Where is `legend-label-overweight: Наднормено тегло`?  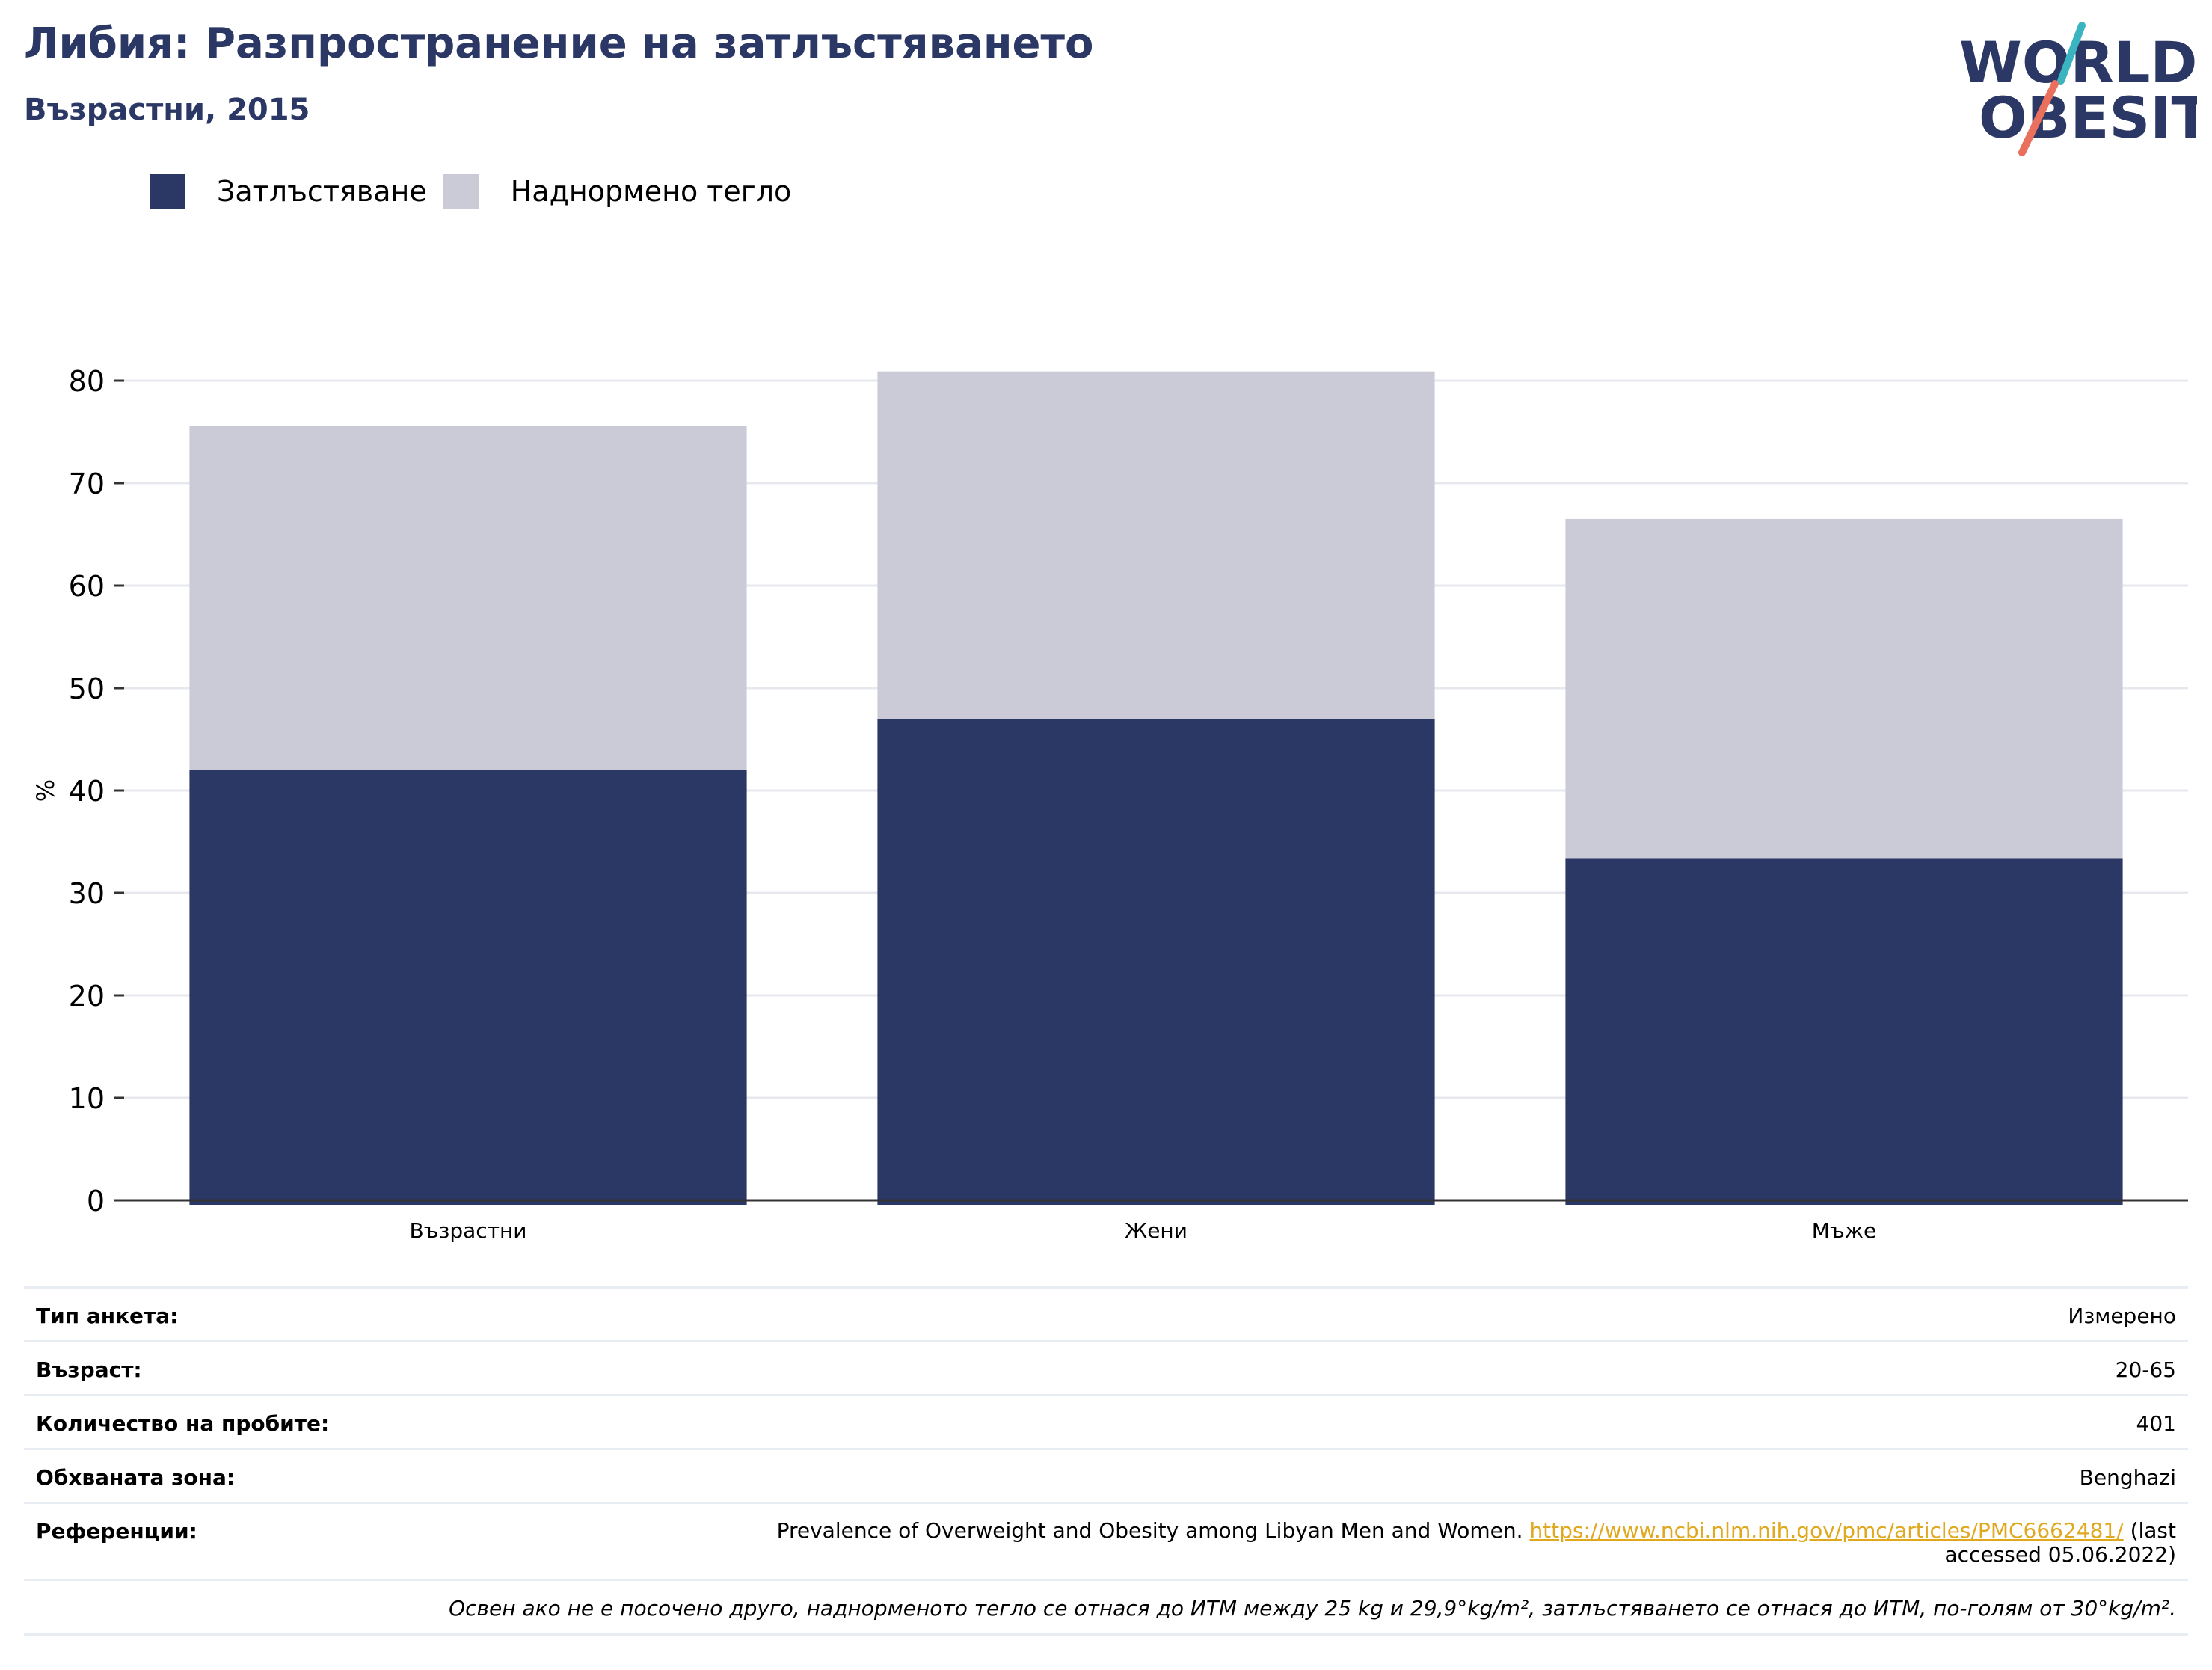
legend-label-overweight: Наднормено тегло is located at coordinates (651, 191).